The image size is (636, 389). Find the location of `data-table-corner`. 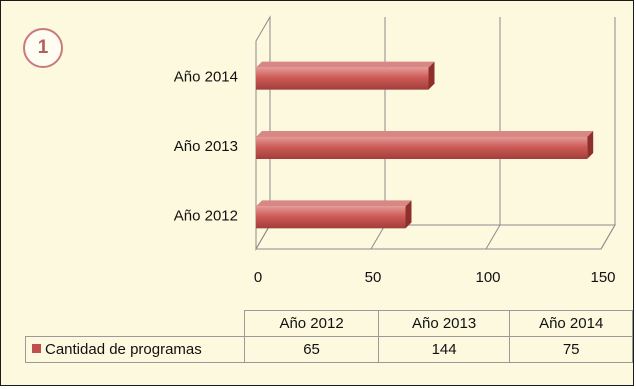

data-table-corner is located at coordinates (135, 323).